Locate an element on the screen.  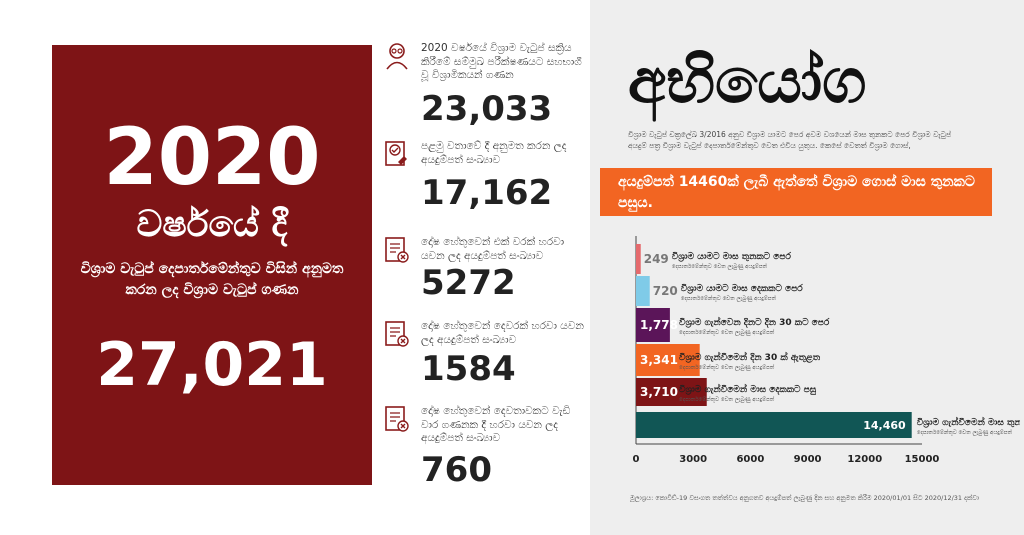
card-total: 27,021 is located at coordinates (212, 365).